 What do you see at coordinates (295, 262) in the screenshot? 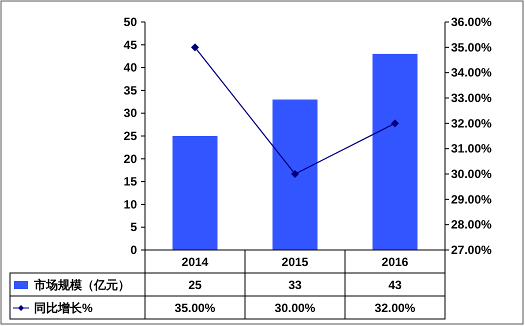
I see `x-tick-label: 2015` at bounding box center [295, 262].